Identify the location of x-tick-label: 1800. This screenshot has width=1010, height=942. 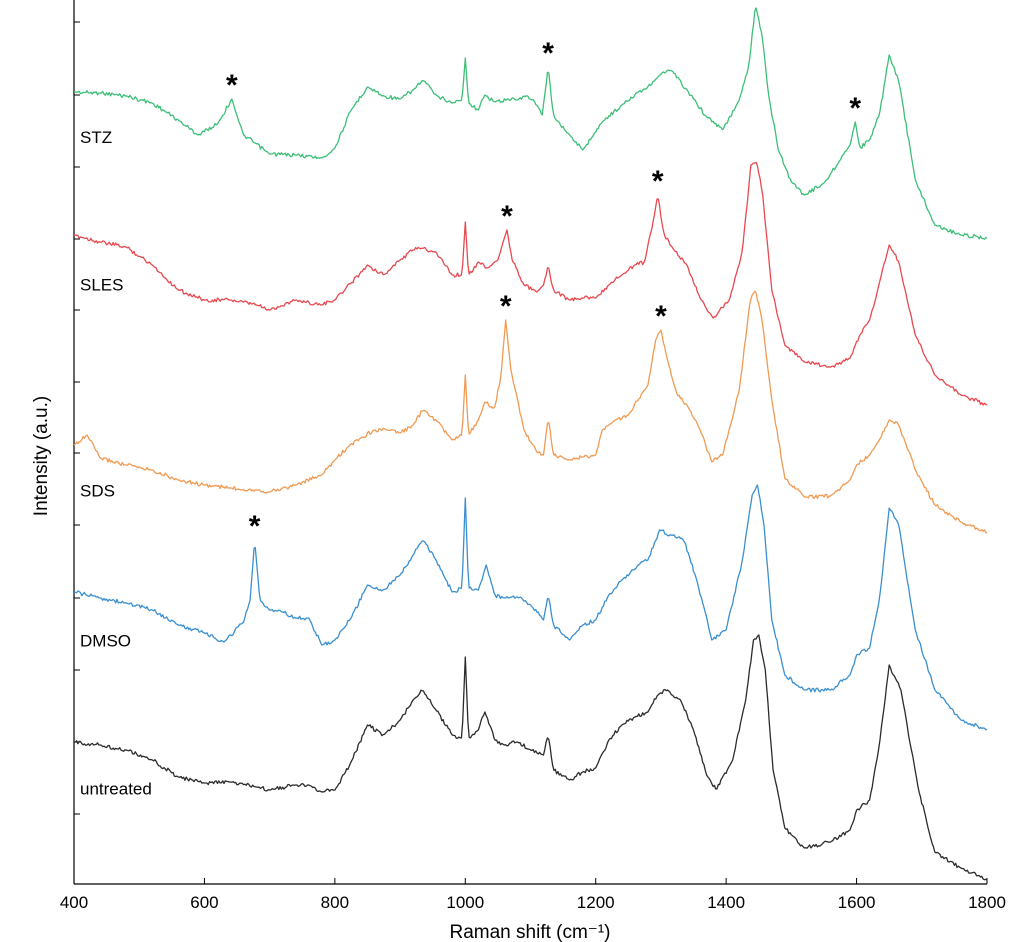
(987, 902).